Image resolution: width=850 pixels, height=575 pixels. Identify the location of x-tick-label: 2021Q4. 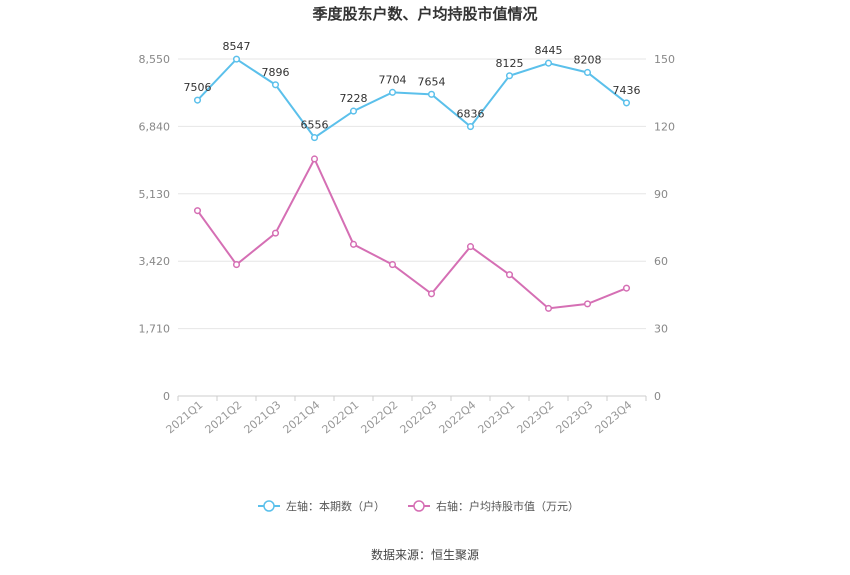
(302, 417).